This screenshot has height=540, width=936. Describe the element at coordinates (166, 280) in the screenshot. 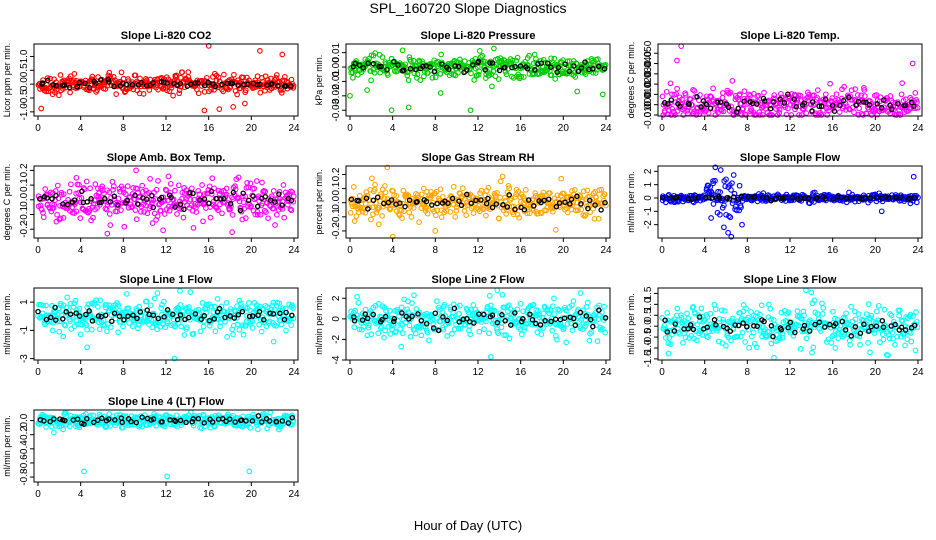

I see `panel-title: Slope Line 1 Flow` at that location.